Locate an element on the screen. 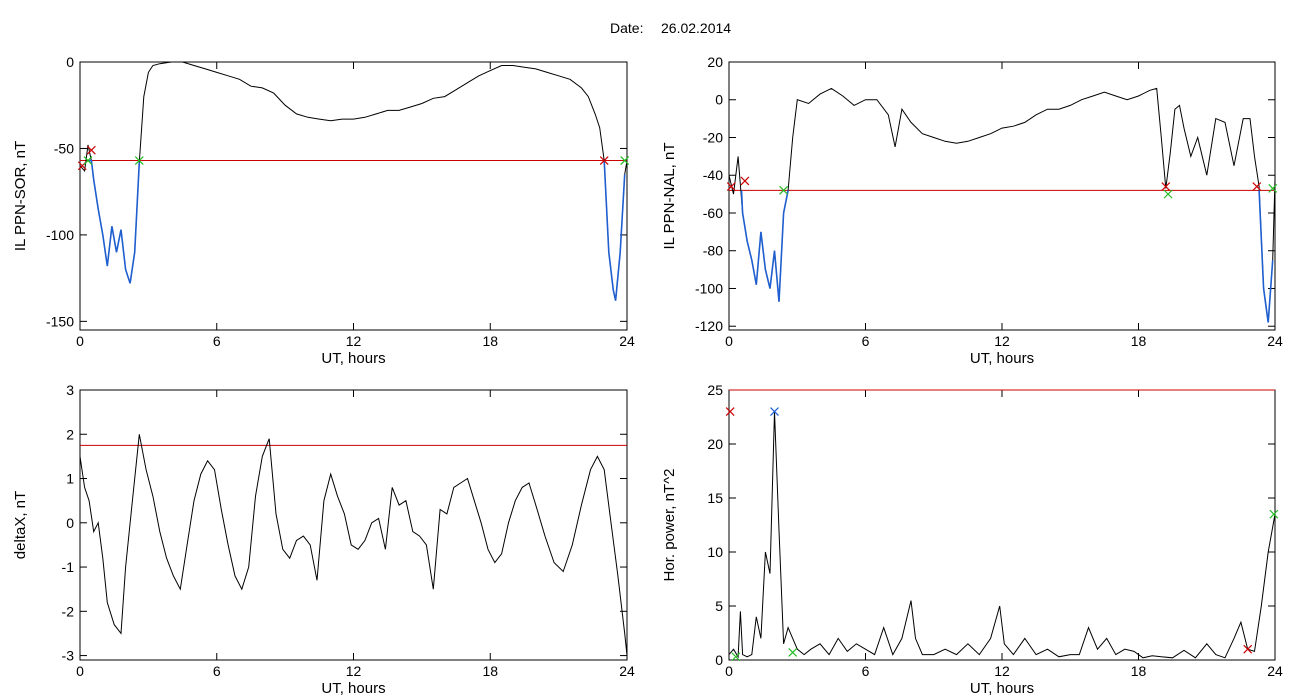  chart-top-left-y-tick-label: -50 is located at coordinates (64, 148).